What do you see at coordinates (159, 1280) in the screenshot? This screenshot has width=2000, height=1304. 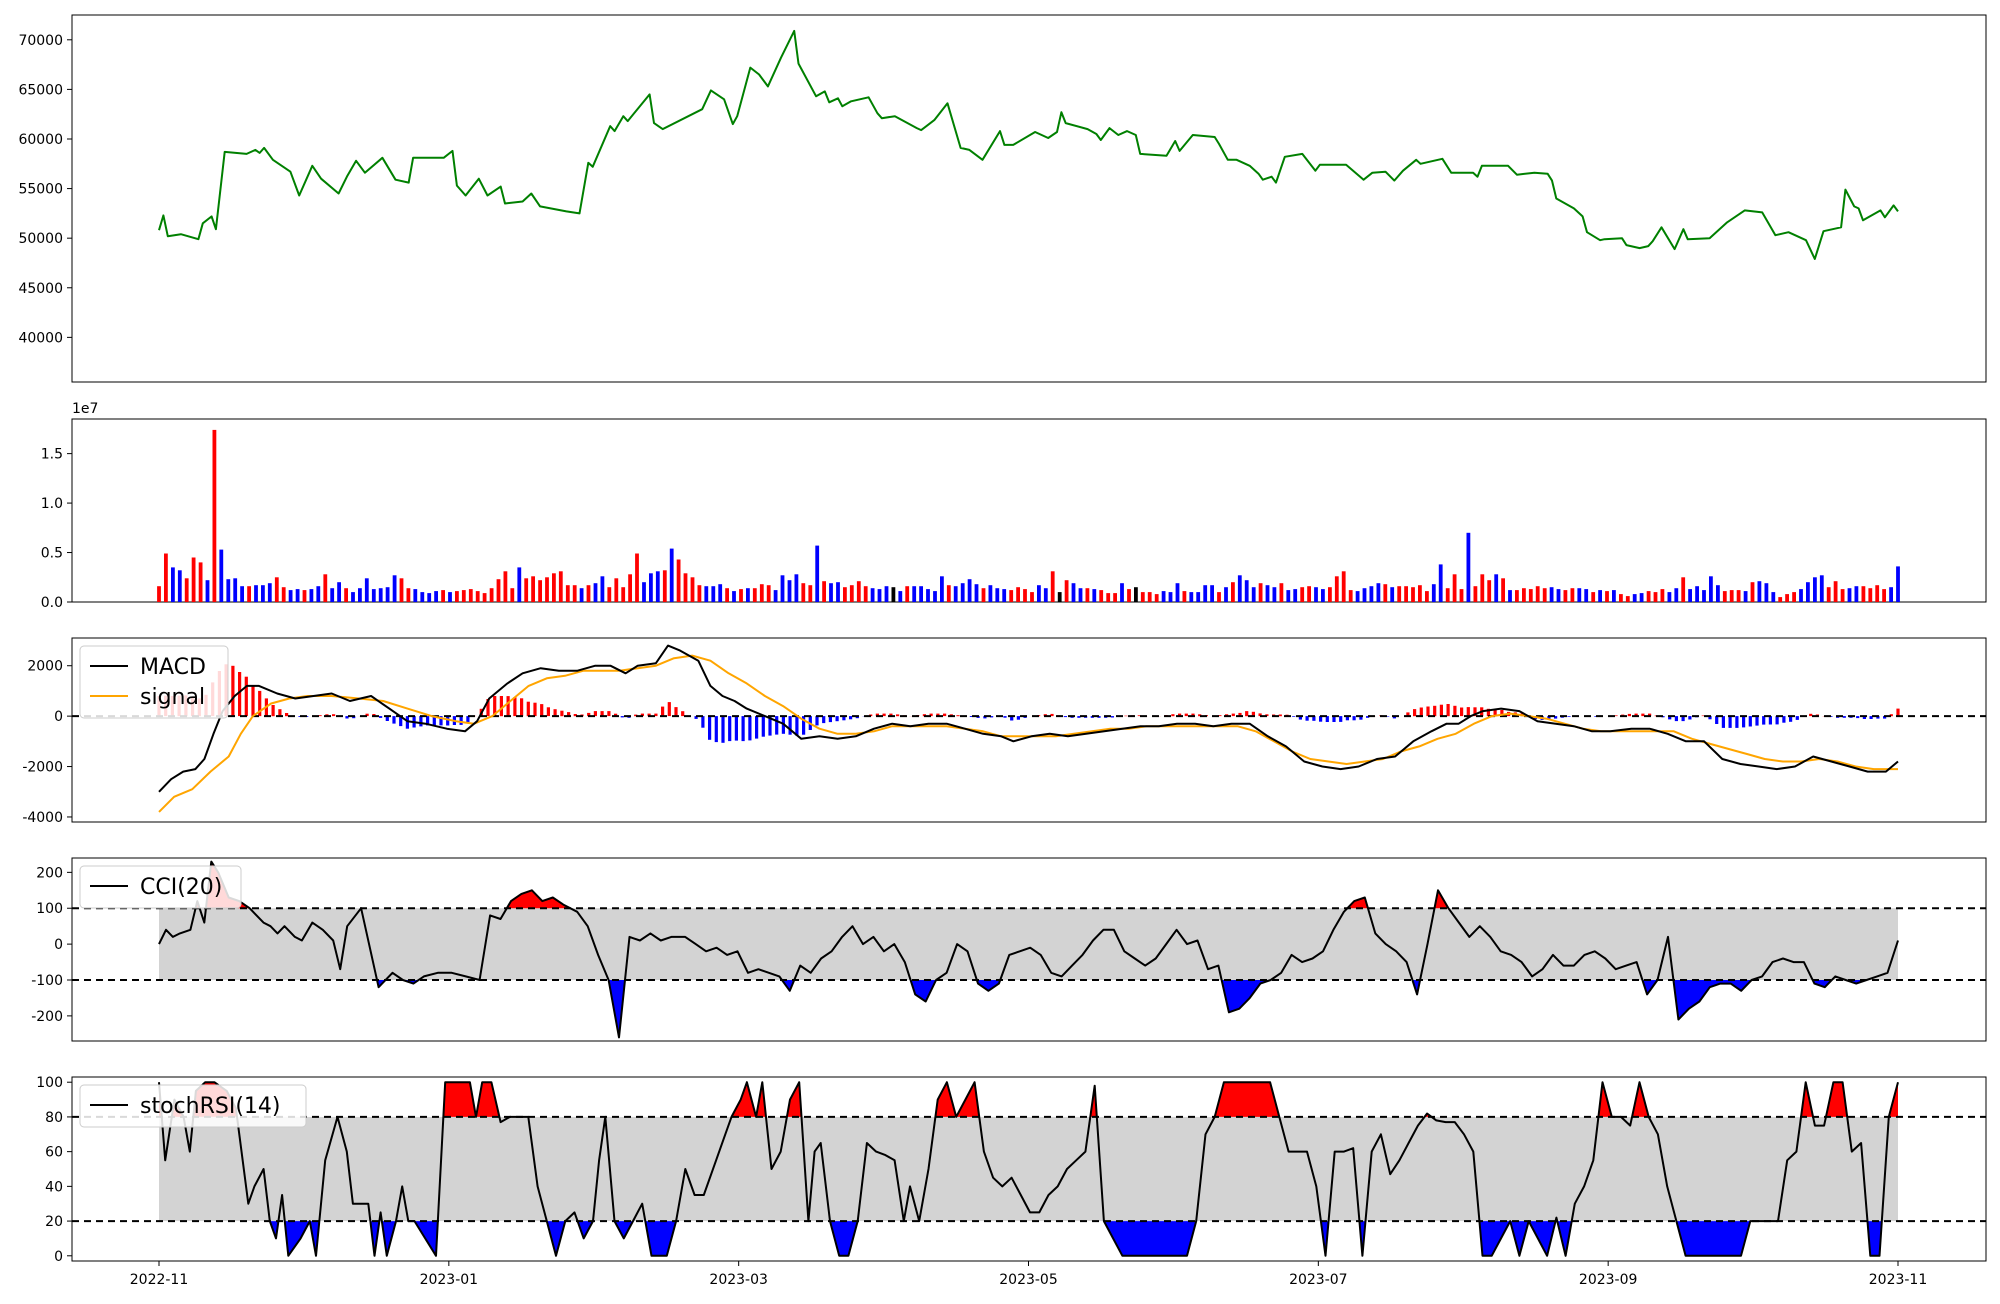 I see `x-tick-label: 2022-11` at bounding box center [159, 1280].